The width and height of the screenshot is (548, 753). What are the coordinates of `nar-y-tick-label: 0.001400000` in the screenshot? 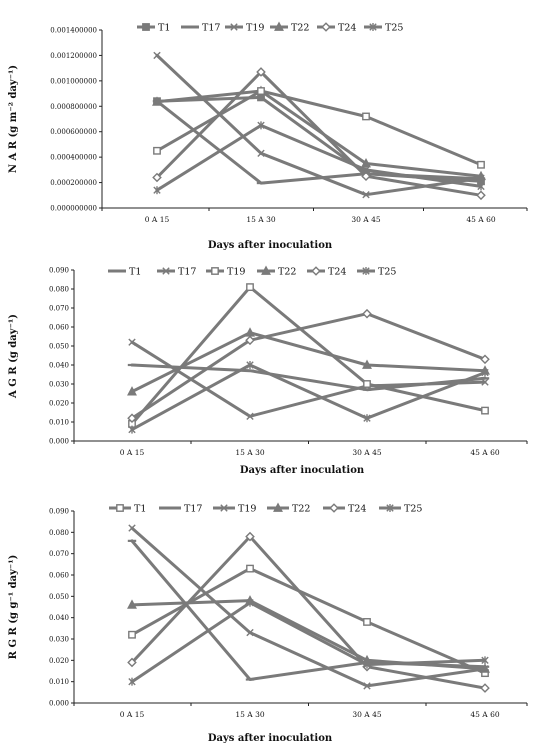 It's located at (73, 31).